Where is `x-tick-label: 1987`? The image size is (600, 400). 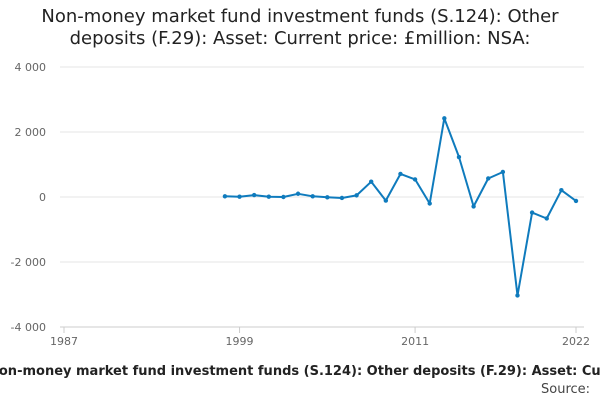 x-tick-label: 1987 is located at coordinates (64, 341).